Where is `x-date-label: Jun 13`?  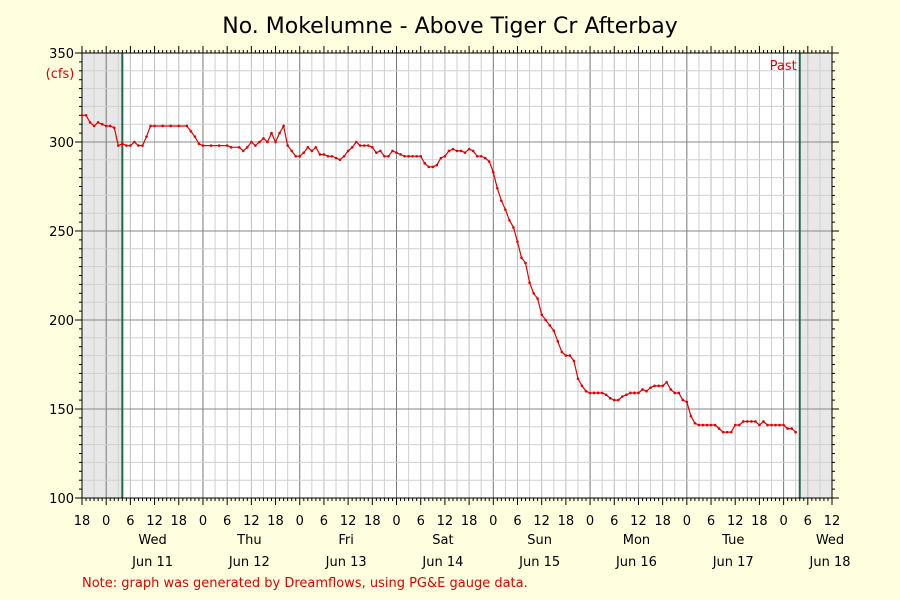 x-date-label: Jun 13 is located at coordinates (346, 562).